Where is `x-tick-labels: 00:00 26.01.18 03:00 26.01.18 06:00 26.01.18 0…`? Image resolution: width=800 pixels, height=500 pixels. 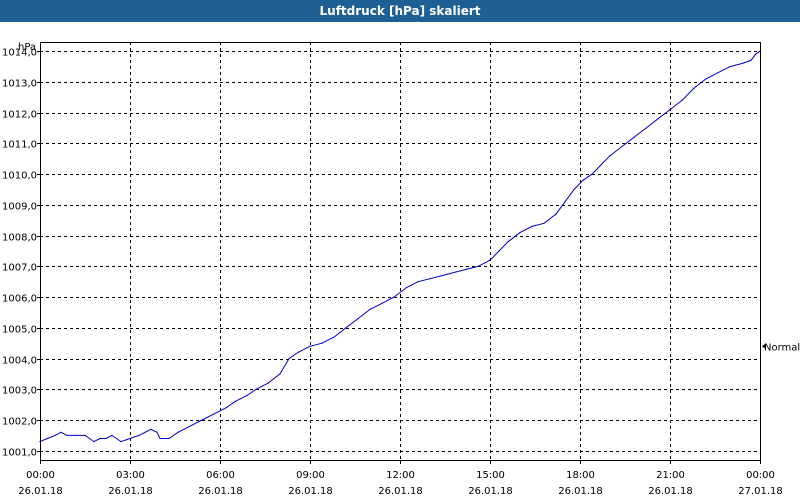
x-tick-labels: 00:00 26.01.18 03:00 26.01.18 06:00 26.01.18 0… is located at coordinates (400, 483).